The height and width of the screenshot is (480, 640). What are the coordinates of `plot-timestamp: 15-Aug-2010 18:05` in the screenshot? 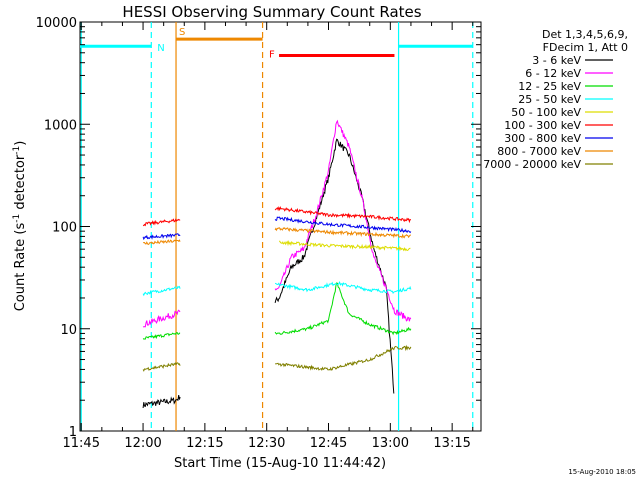 It's located at (602, 472).